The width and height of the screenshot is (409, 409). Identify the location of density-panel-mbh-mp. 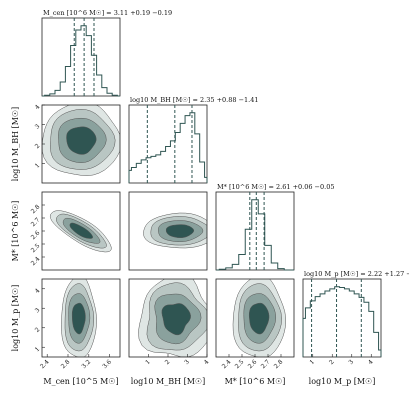
(168, 318).